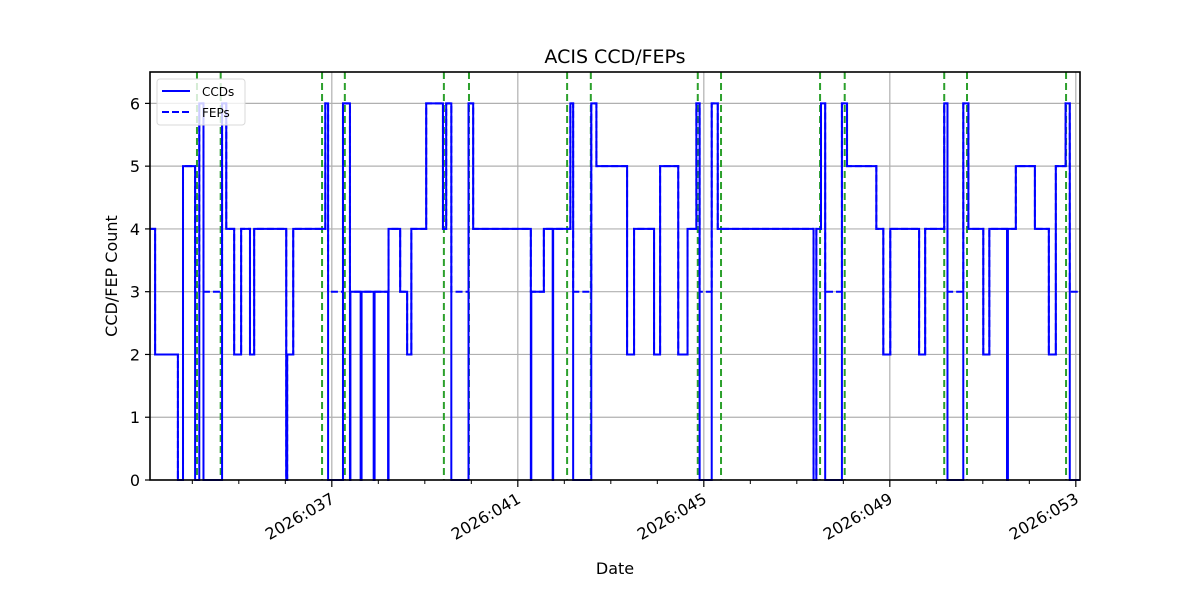 The image size is (1200, 600). I want to click on y-axis-label: CCD/FEP Count, so click(111, 276).